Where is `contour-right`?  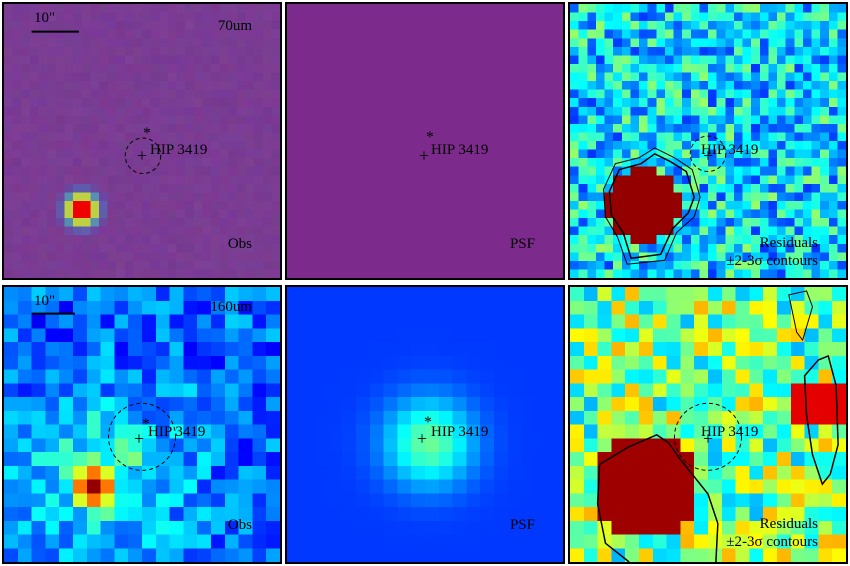
contour-right is located at coordinates (821, 420).